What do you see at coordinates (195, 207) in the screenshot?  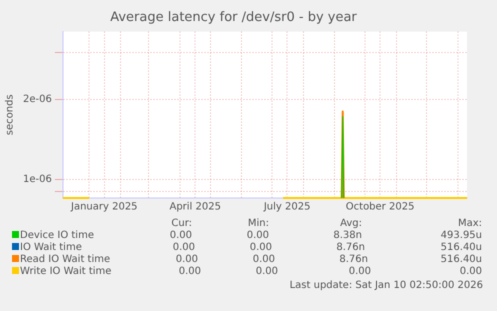 I see `x-tick-label: April 2025` at bounding box center [195, 207].